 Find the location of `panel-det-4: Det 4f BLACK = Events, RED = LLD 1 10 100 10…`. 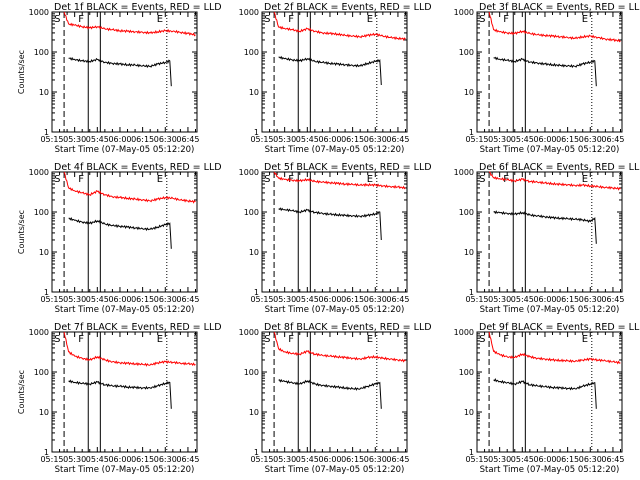

panel-det-4: Det 4f BLACK = Events, RED = LLD 1 10 100 10… is located at coordinates (119, 238).